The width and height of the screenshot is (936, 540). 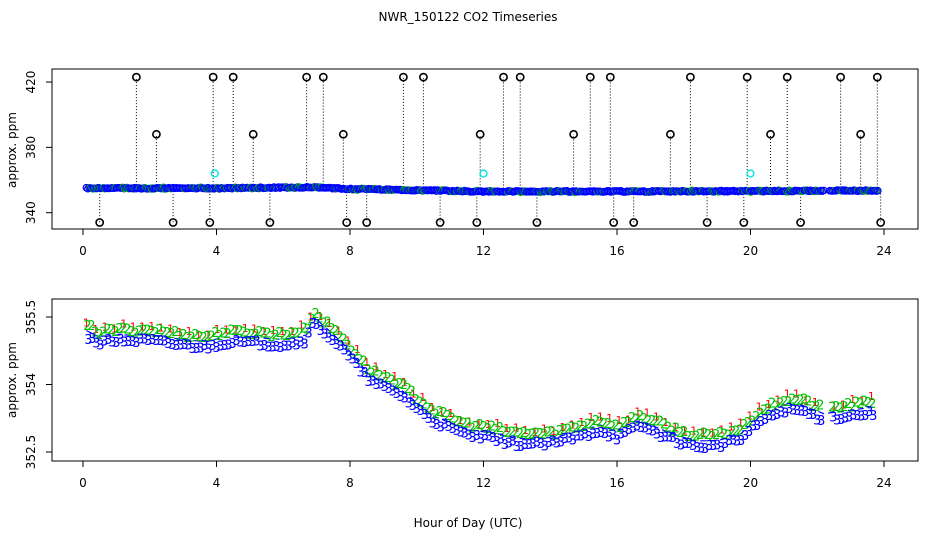 What do you see at coordinates (616, 483) in the screenshot?
I see `bottom-x-tick-label: 16` at bounding box center [616, 483].